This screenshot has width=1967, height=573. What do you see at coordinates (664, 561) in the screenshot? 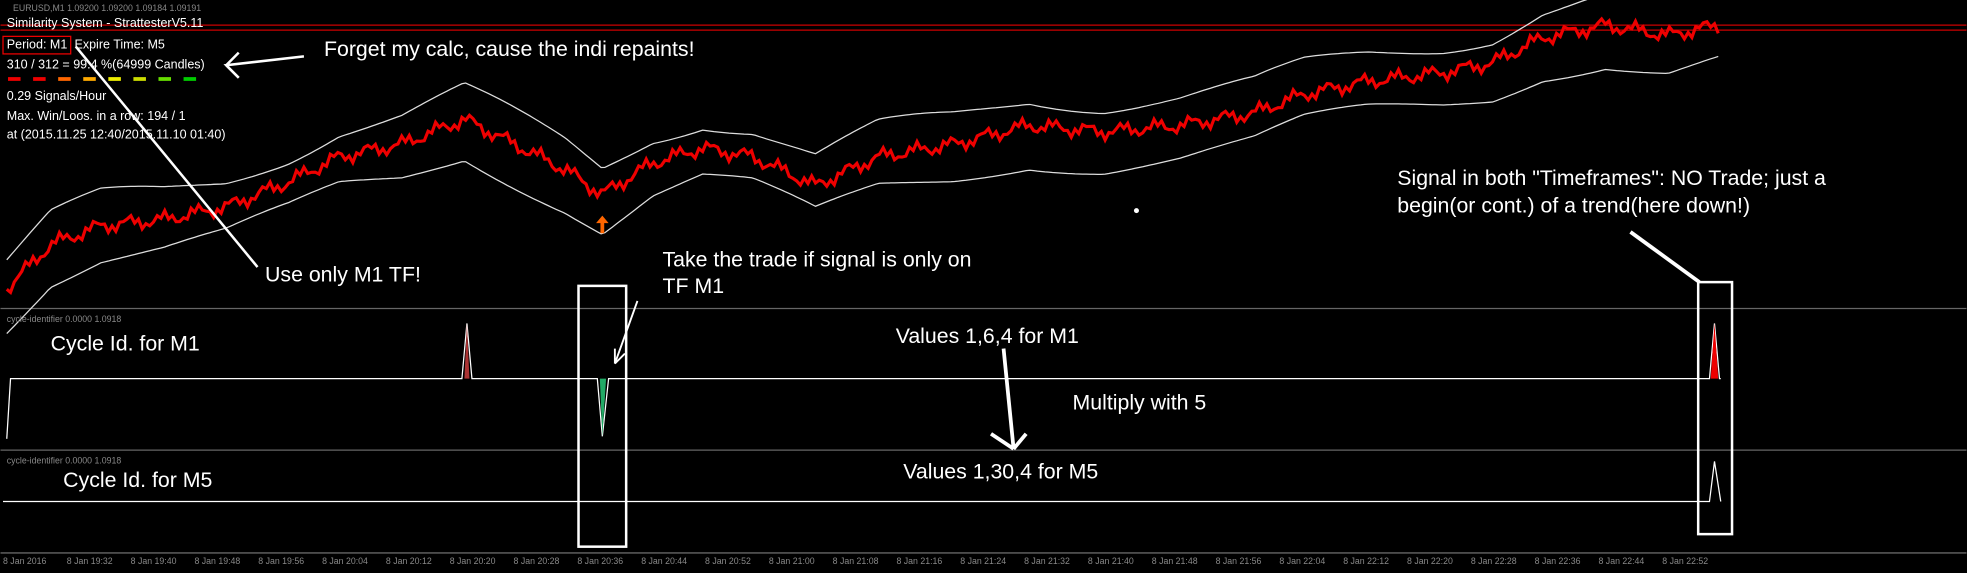
I see `time-label: 8 Jan 20:44` at bounding box center [664, 561].